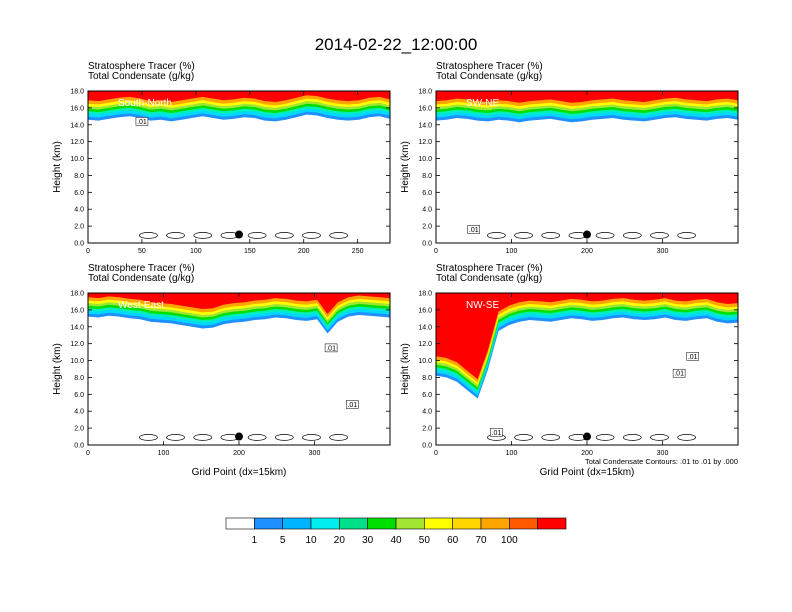 This screenshot has height=612, width=792. Describe the element at coordinates (145, 103) in the screenshot. I see `panel-label: South-North` at that location.